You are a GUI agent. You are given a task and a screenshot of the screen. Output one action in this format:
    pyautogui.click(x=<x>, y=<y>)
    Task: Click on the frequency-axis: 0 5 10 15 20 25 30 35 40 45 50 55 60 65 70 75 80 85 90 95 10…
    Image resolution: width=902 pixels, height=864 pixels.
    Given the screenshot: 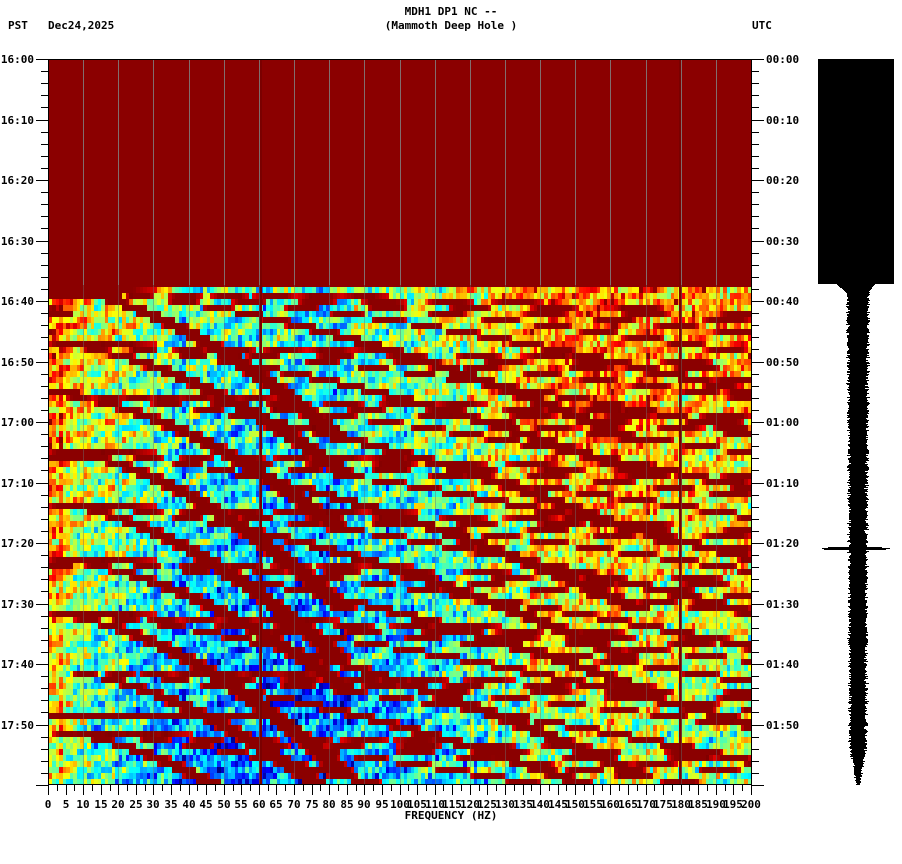 What is the action you would take?
    pyautogui.click(x=403, y=798)
    